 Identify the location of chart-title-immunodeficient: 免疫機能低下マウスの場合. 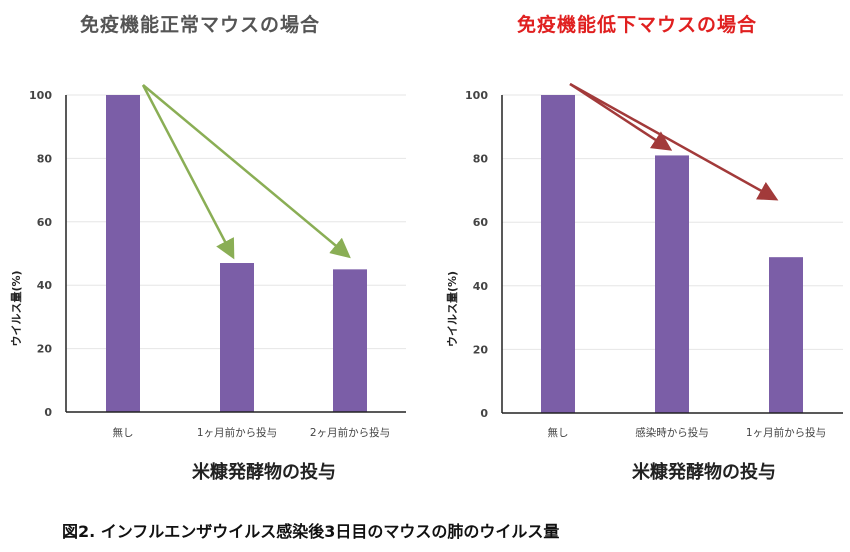
(637, 25).